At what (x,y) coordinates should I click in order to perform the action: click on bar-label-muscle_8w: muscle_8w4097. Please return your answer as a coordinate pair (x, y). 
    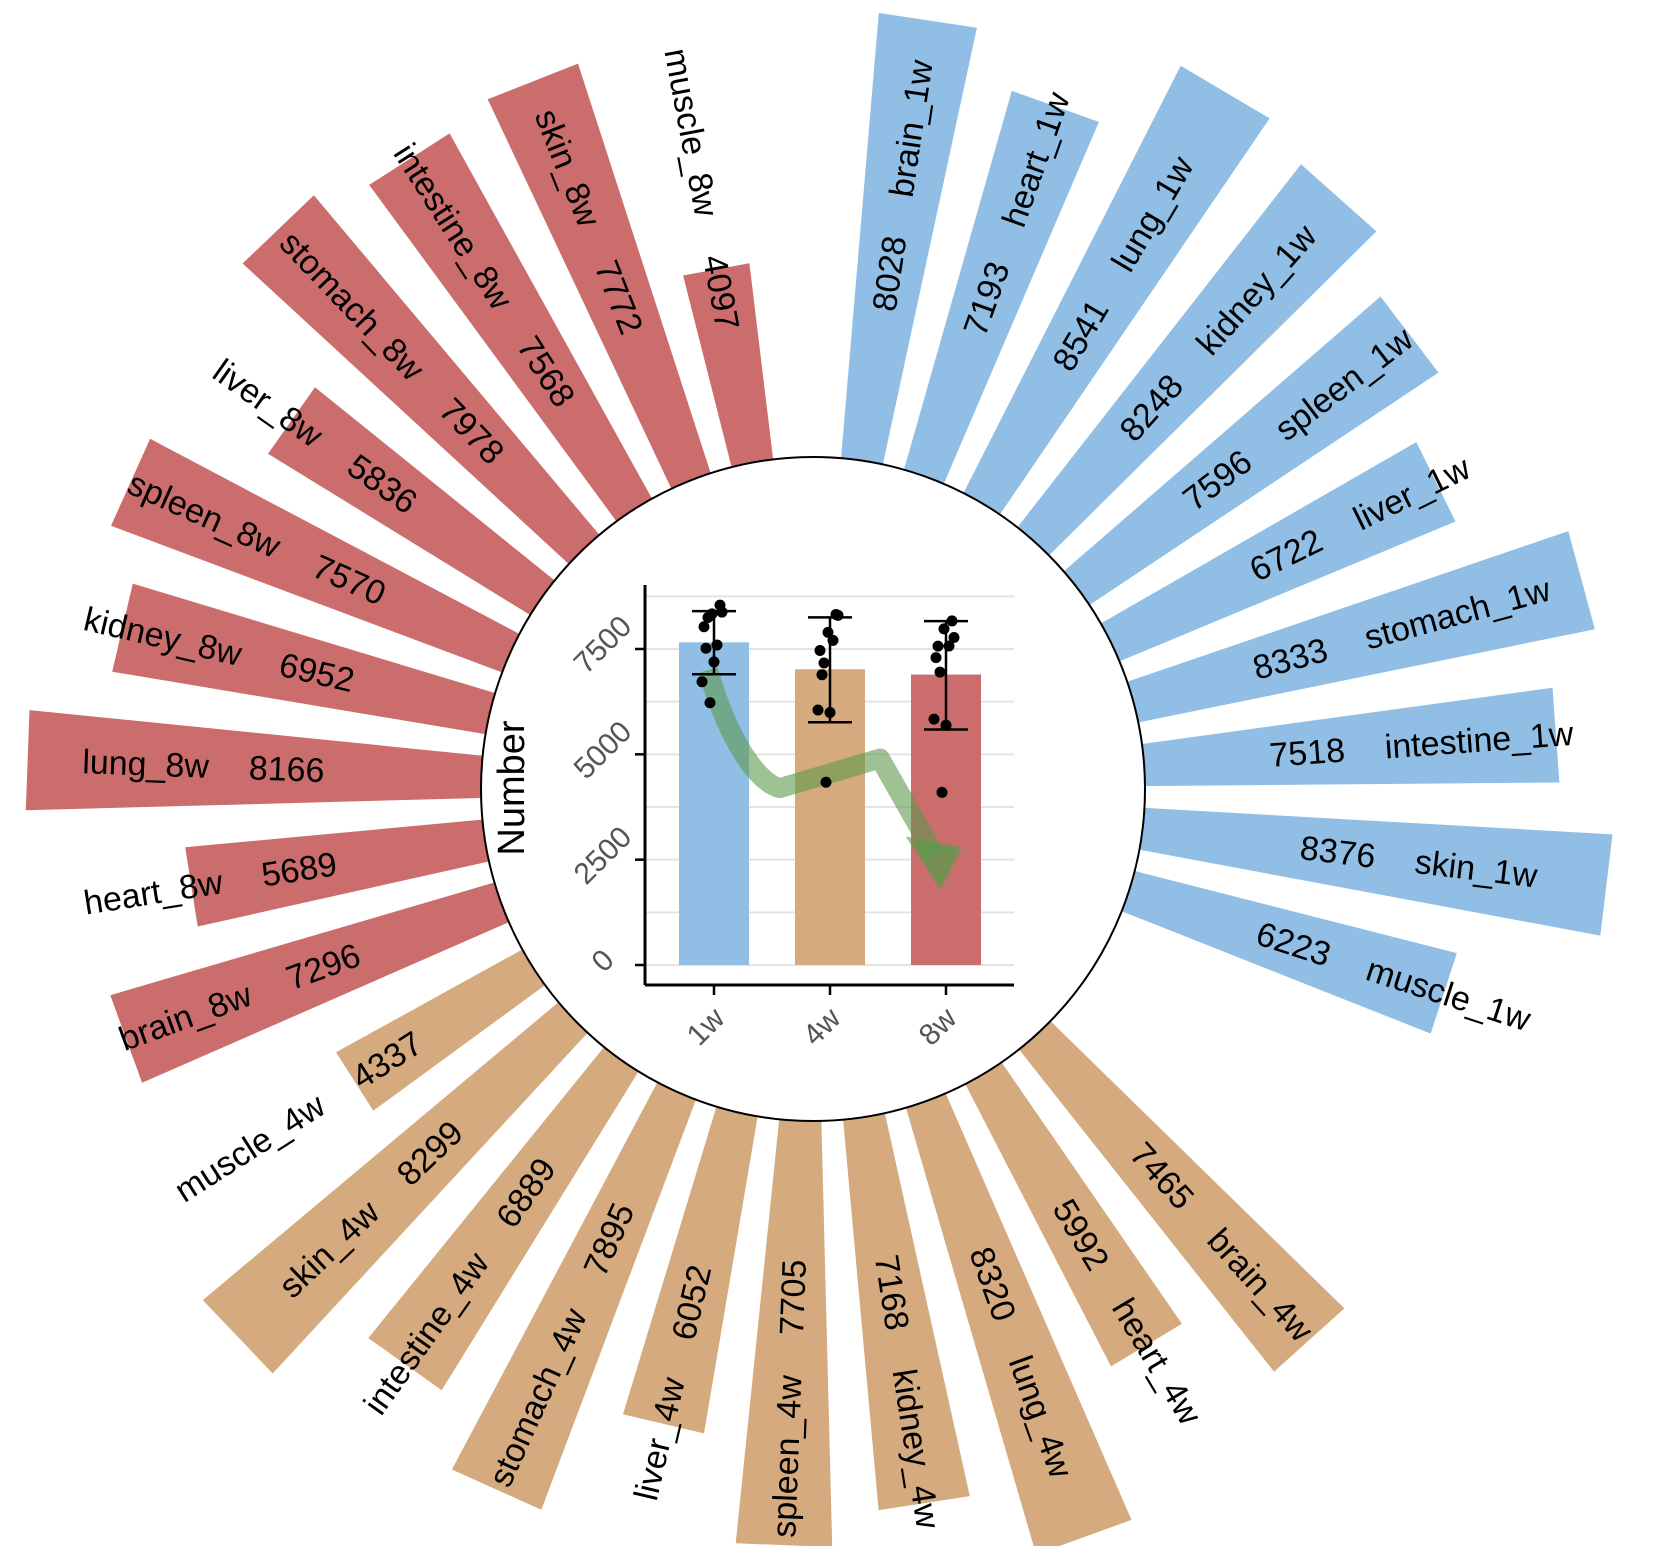
    Looking at the image, I should click on (701, 189).